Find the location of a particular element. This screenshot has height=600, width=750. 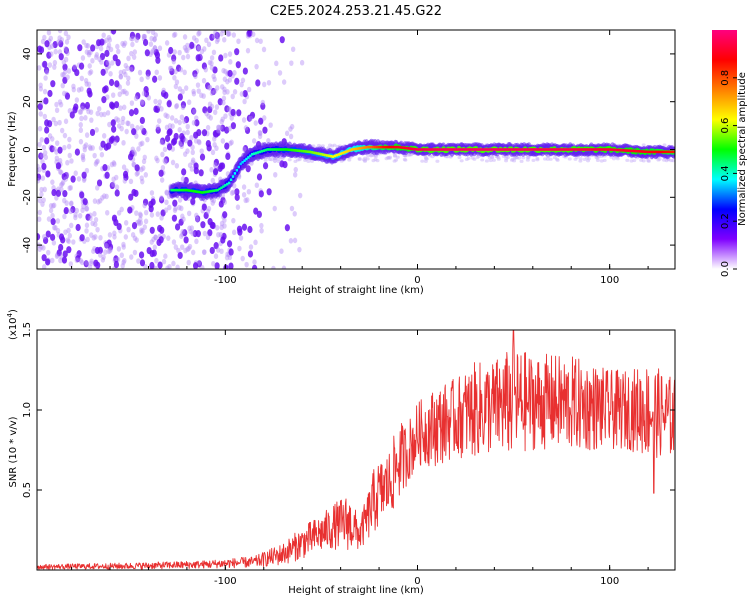

spectrogram-x-tick-label: -100 is located at coordinates (225, 280).